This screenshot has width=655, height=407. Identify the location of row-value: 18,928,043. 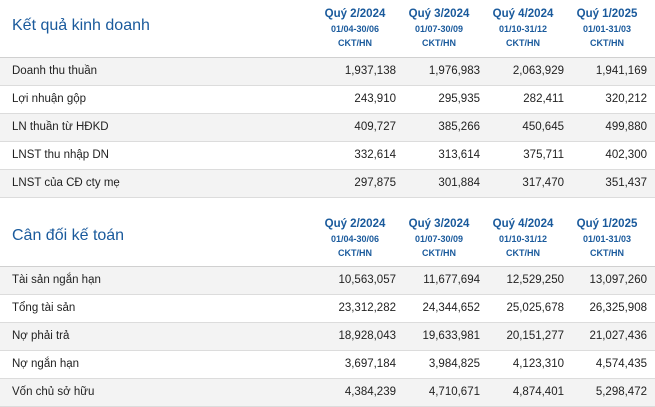
(367, 336).